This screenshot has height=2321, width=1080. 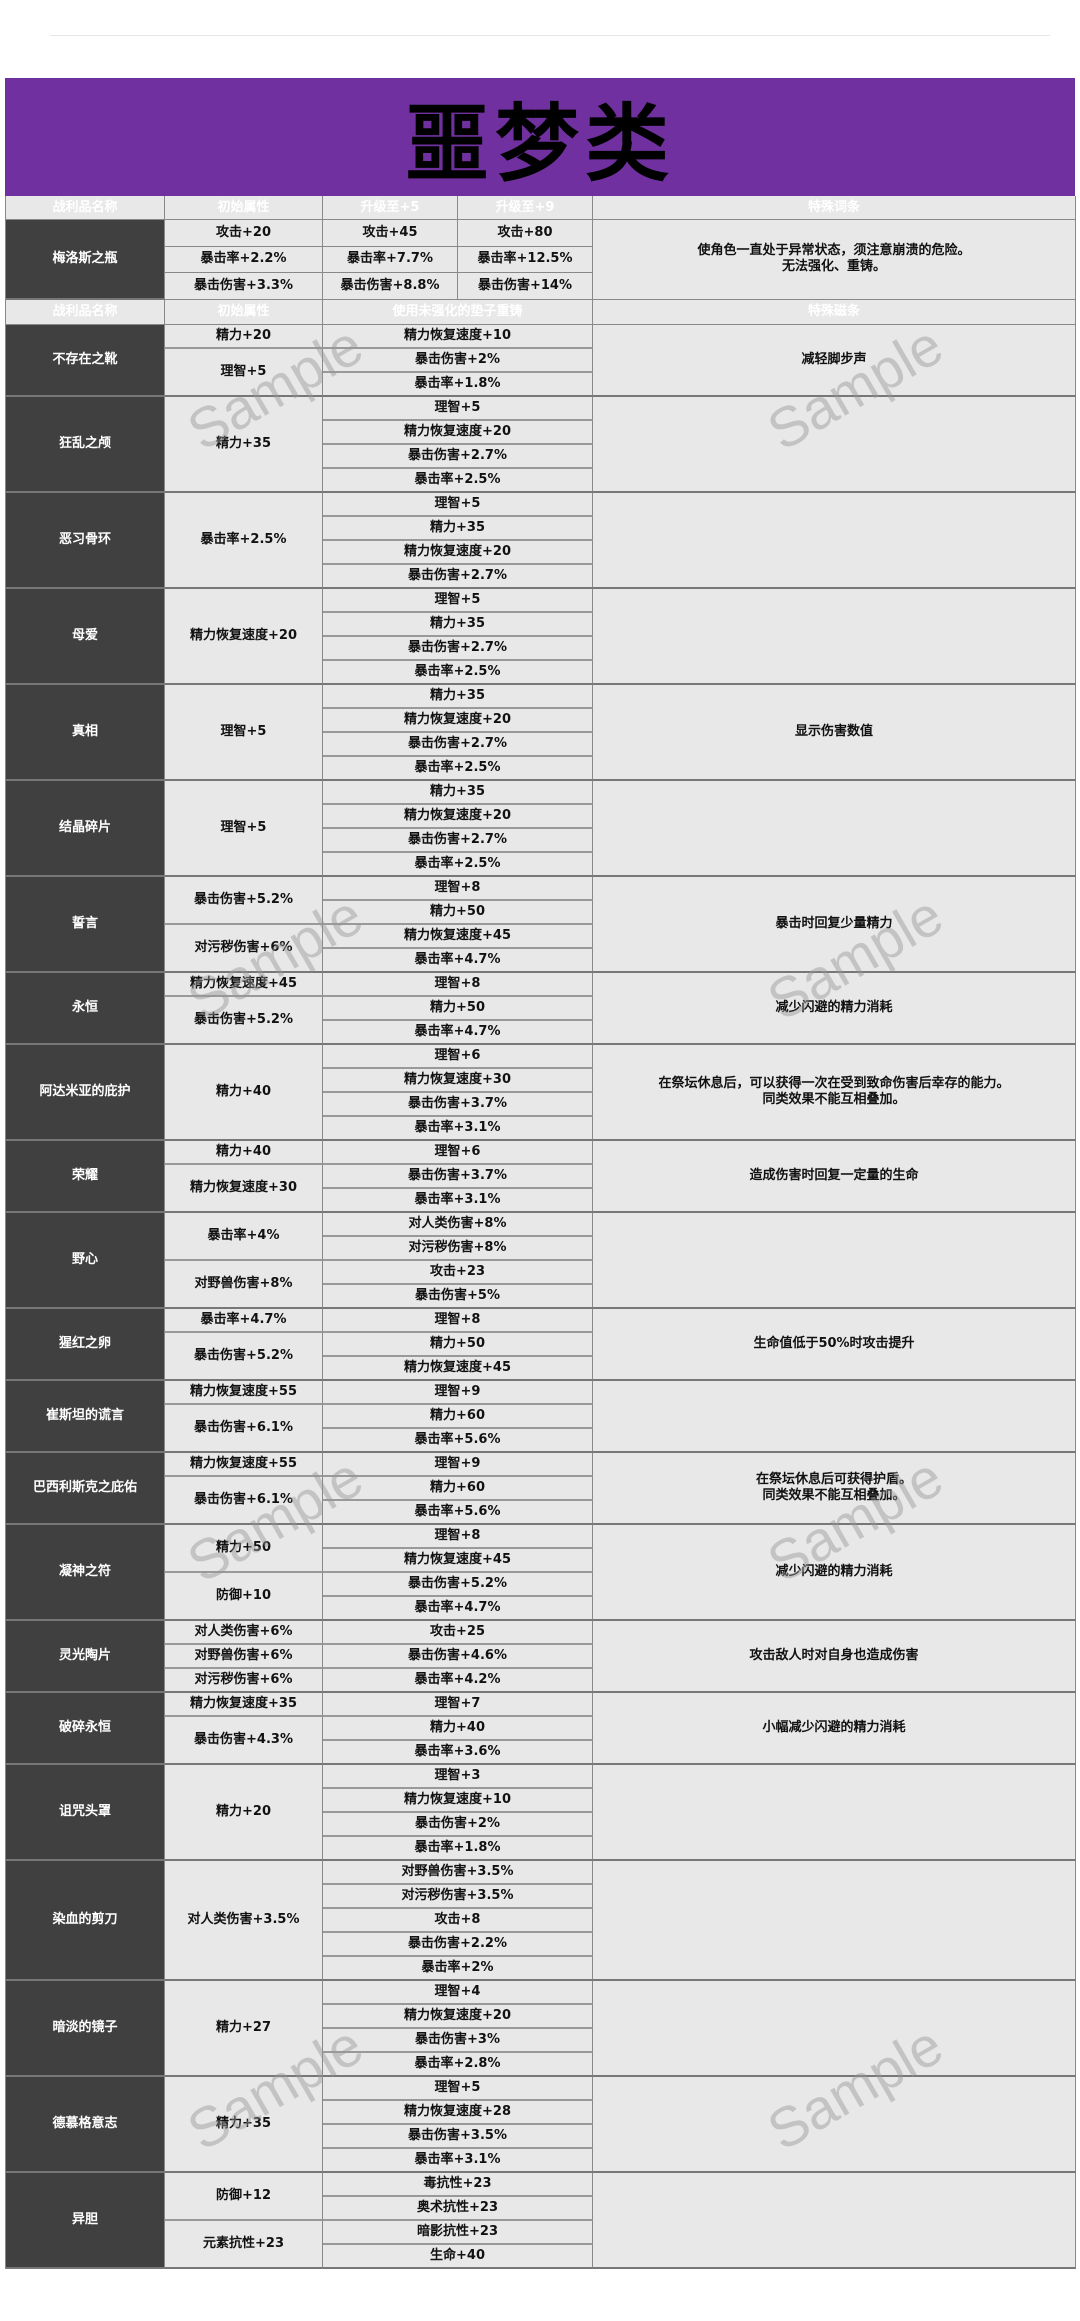 What do you see at coordinates (85, 828) in the screenshot?
I see `item-name: 结晶碎片` at bounding box center [85, 828].